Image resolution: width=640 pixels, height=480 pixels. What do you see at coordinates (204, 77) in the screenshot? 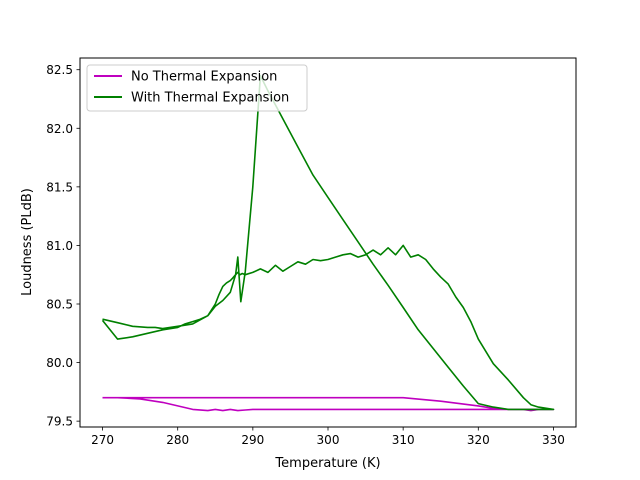
I see `legend-label-no-thermal-expansion: No Thermal Expansion` at bounding box center [204, 77].